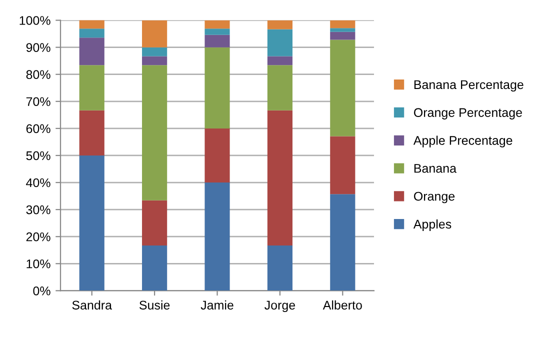 This screenshot has height=338, width=550. What do you see at coordinates (92, 305) in the screenshot?
I see `x-tick-label: Sandra` at bounding box center [92, 305].